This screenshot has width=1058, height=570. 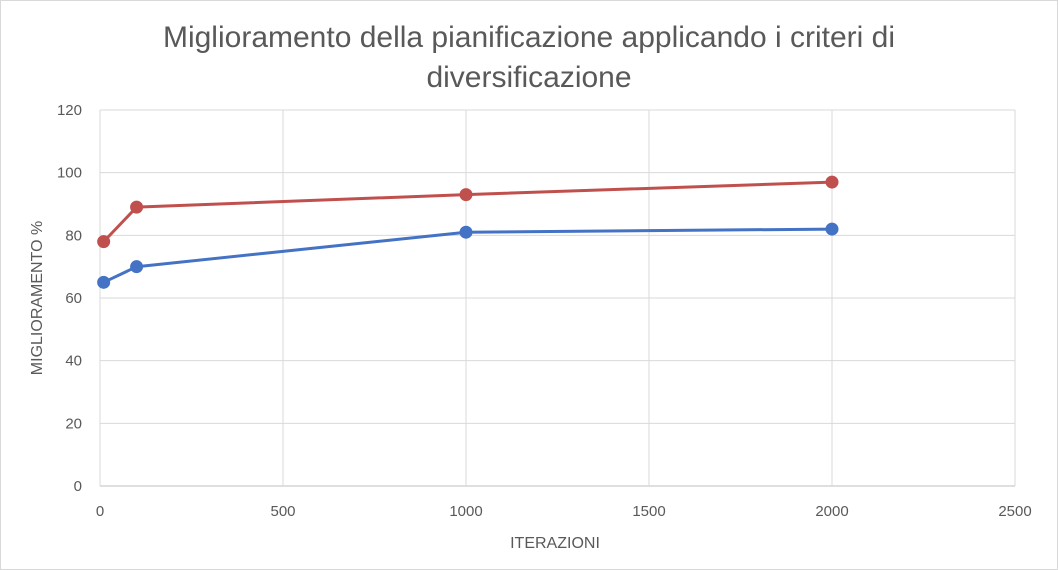 What do you see at coordinates (73, 298) in the screenshot?
I see `y-tick-label: 60` at bounding box center [73, 298].